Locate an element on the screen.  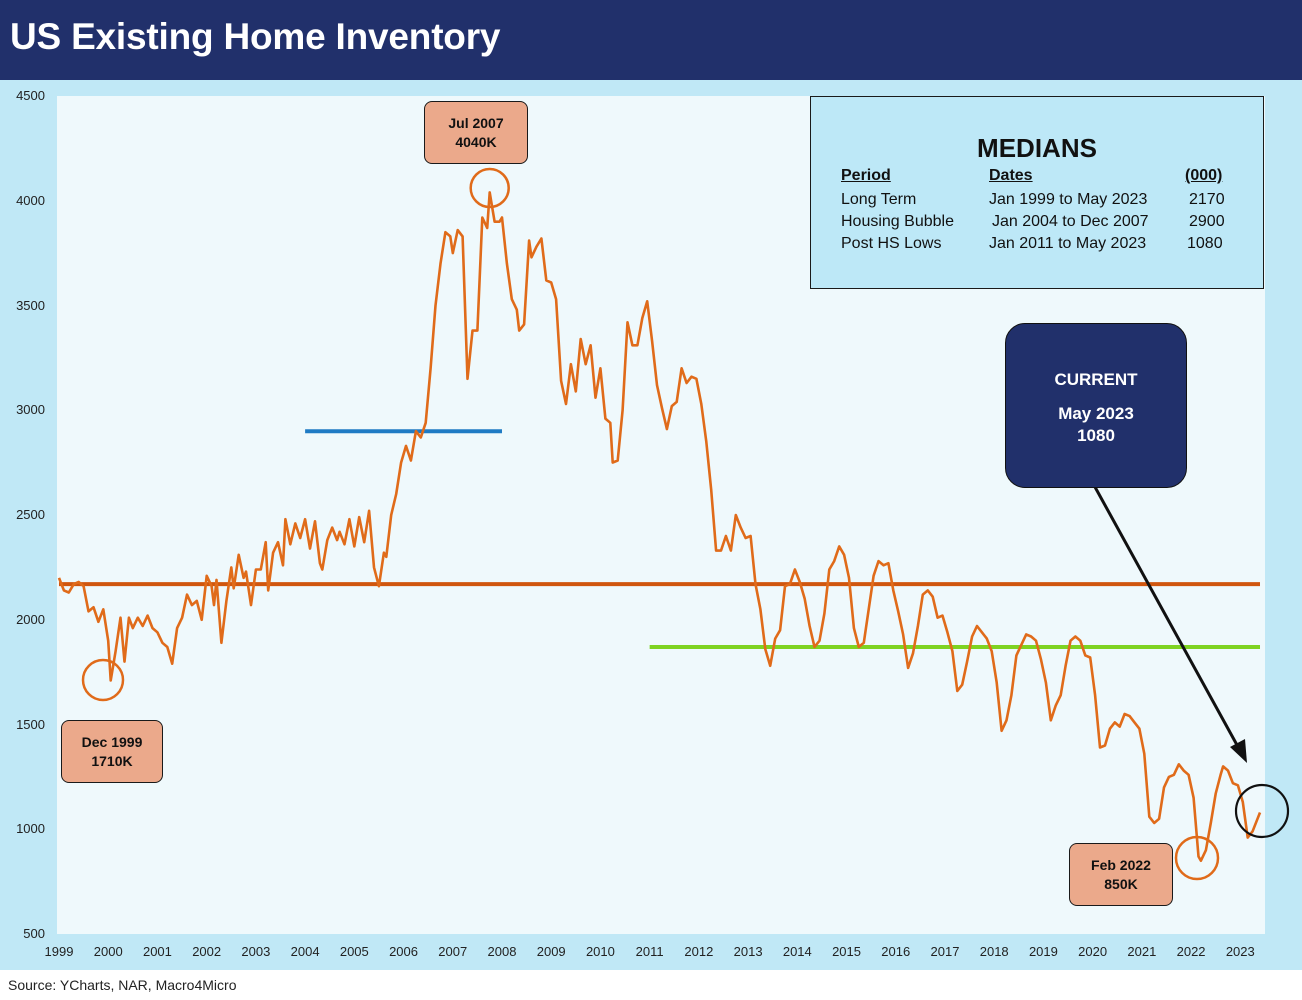
dates-cell: Jan 2004 to Dec 2007 is located at coordinates (1070, 221).